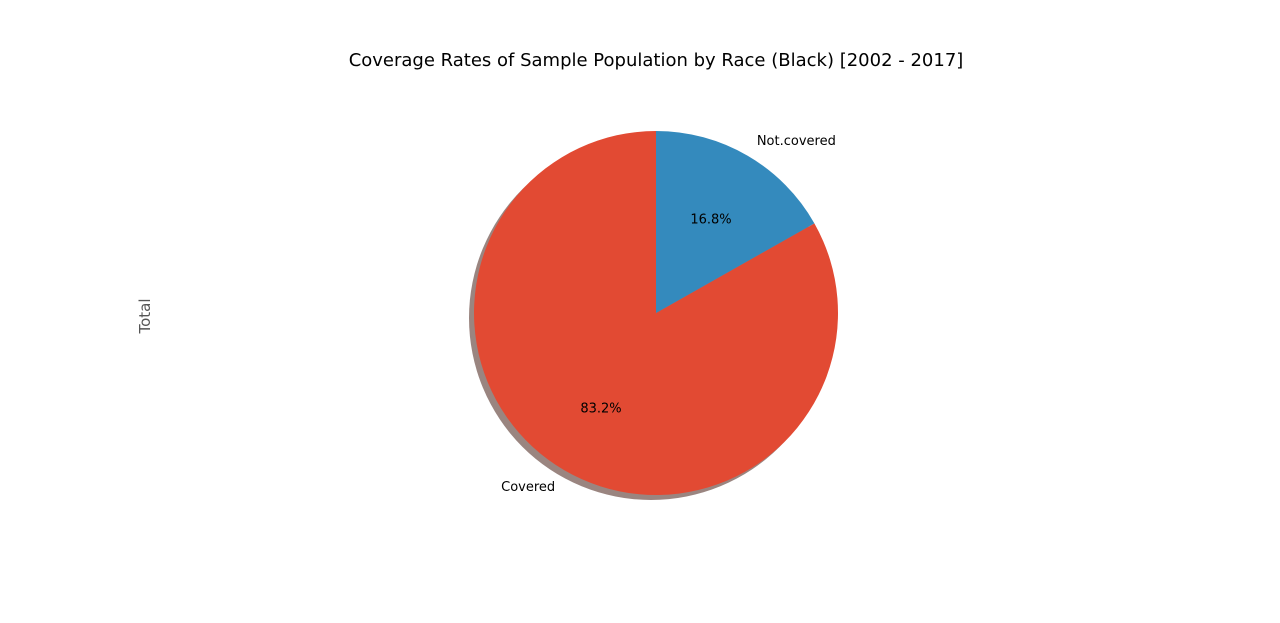 The height and width of the screenshot is (623, 1280). What do you see at coordinates (796, 141) in the screenshot?
I see `slice-label: Not.covered` at bounding box center [796, 141].